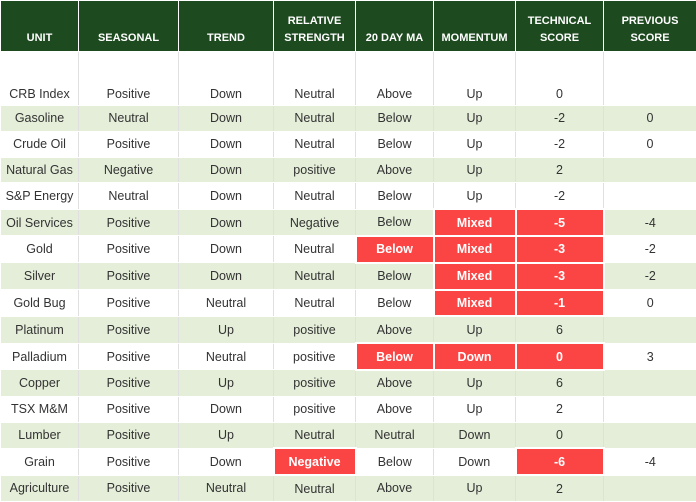 The width and height of the screenshot is (696, 502). What do you see at coordinates (395, 26) in the screenshot?
I see `header-cell: 20 DAY MA` at bounding box center [395, 26].